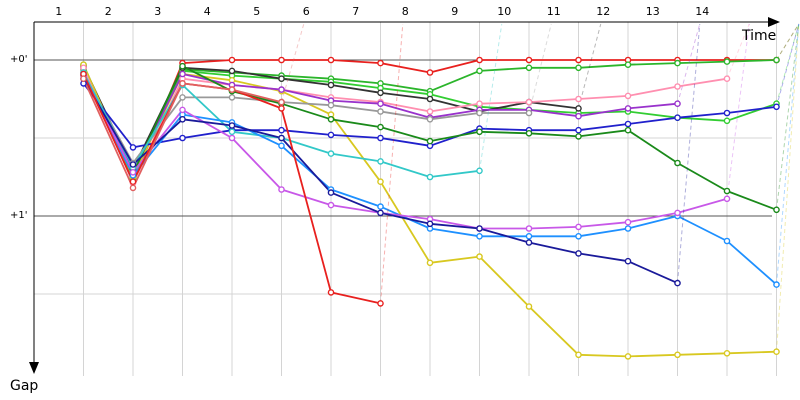 This screenshot has width=800, height=400. What do you see at coordinates (702, 11) in the screenshot?
I see `x-tick-label: 14` at bounding box center [702, 11].